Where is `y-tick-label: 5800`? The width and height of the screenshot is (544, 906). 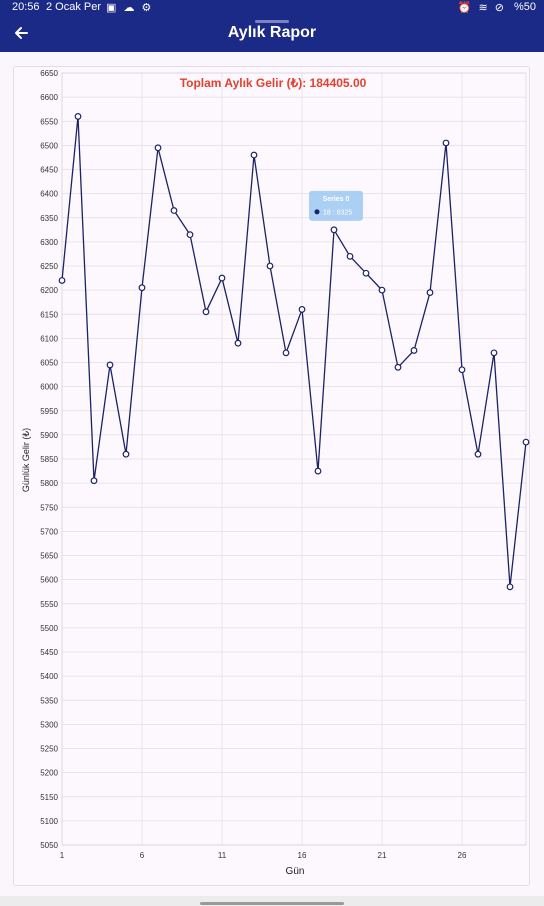
y-tick-label: 5800 is located at coordinates (49, 483).